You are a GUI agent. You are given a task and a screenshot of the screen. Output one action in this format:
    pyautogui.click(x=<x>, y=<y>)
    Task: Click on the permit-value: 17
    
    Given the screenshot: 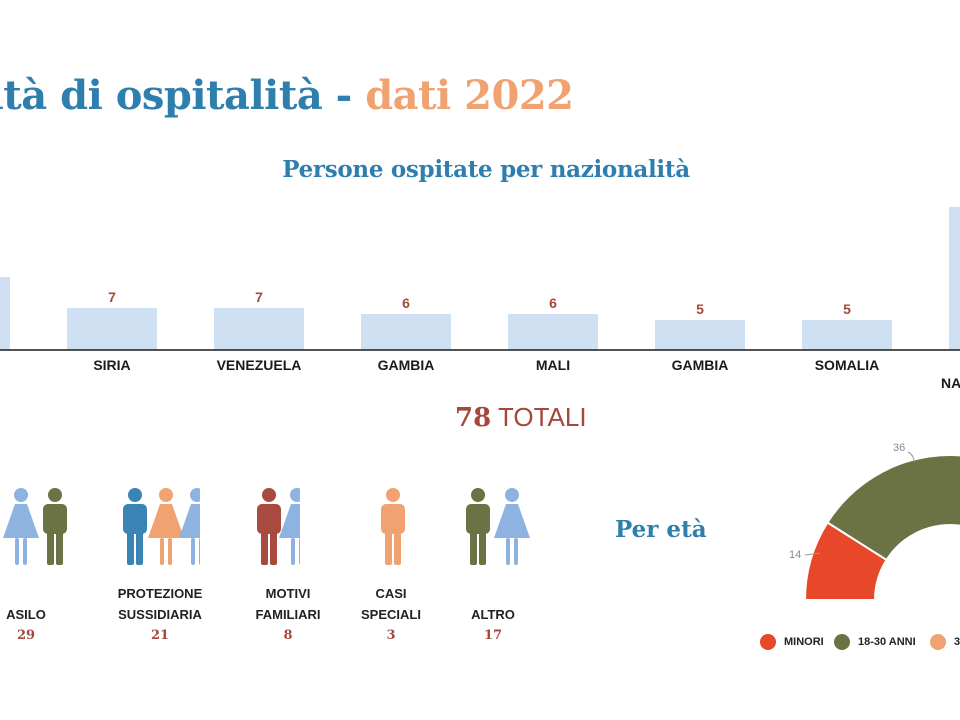 What is the action you would take?
    pyautogui.click(x=493, y=635)
    